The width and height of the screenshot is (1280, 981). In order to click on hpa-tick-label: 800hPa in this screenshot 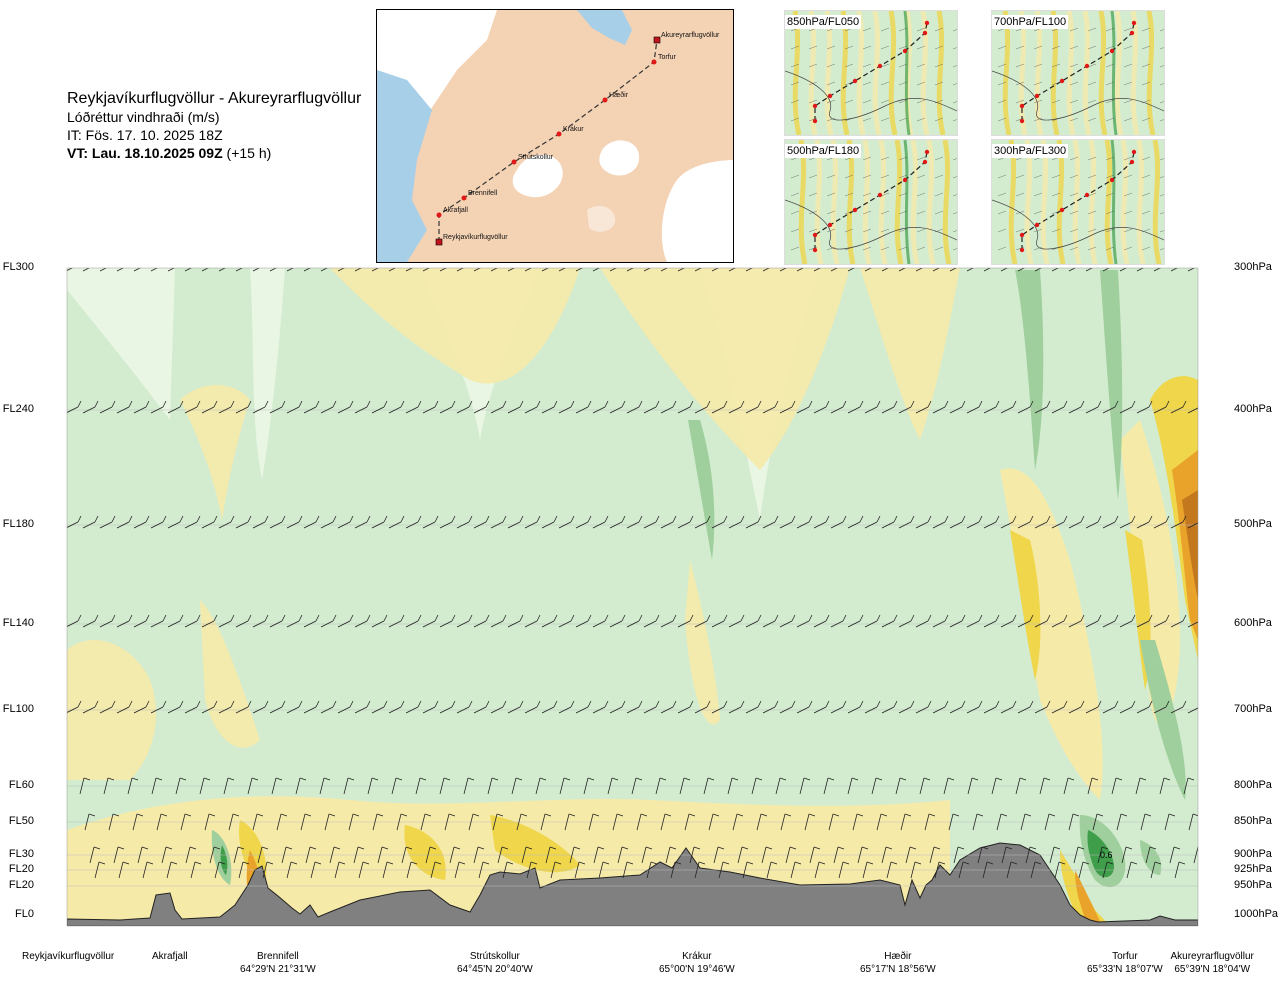, I will do `click(1253, 785)`.